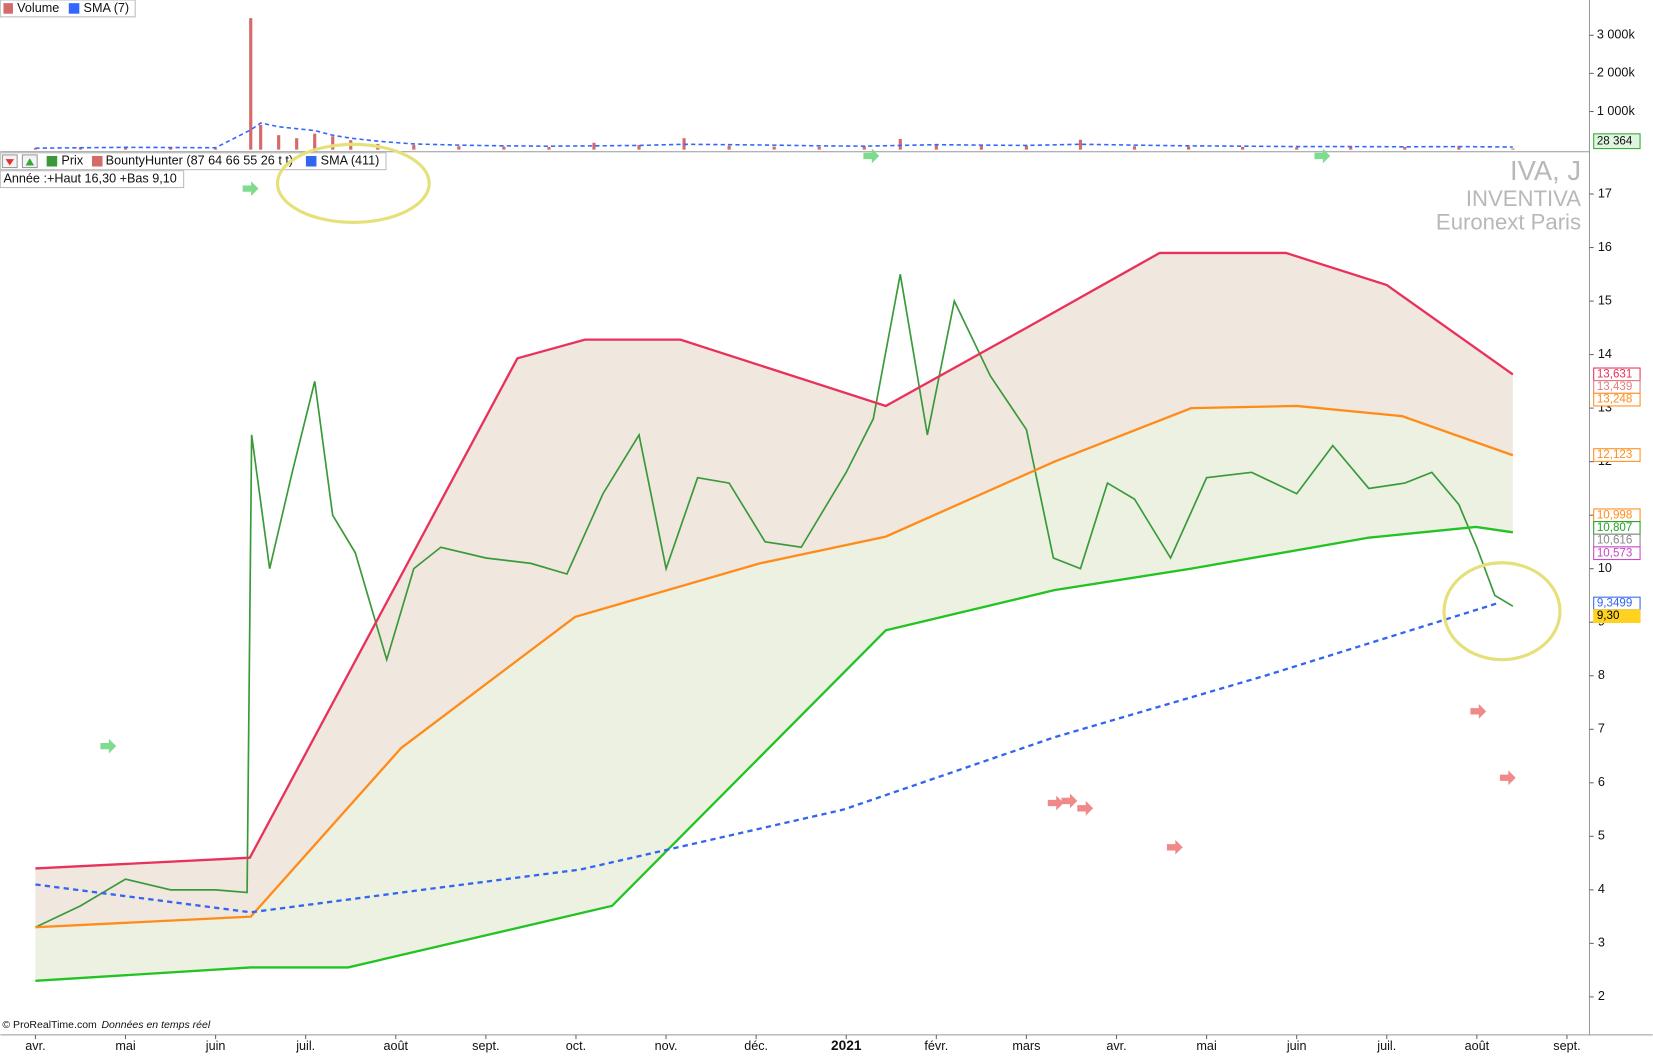 Image resolution: width=1653 pixels, height=1057 pixels. Describe the element at coordinates (89, 178) in the screenshot. I see `year-stats: Année :+Haut 16,30 +Bas 9,10` at that location.